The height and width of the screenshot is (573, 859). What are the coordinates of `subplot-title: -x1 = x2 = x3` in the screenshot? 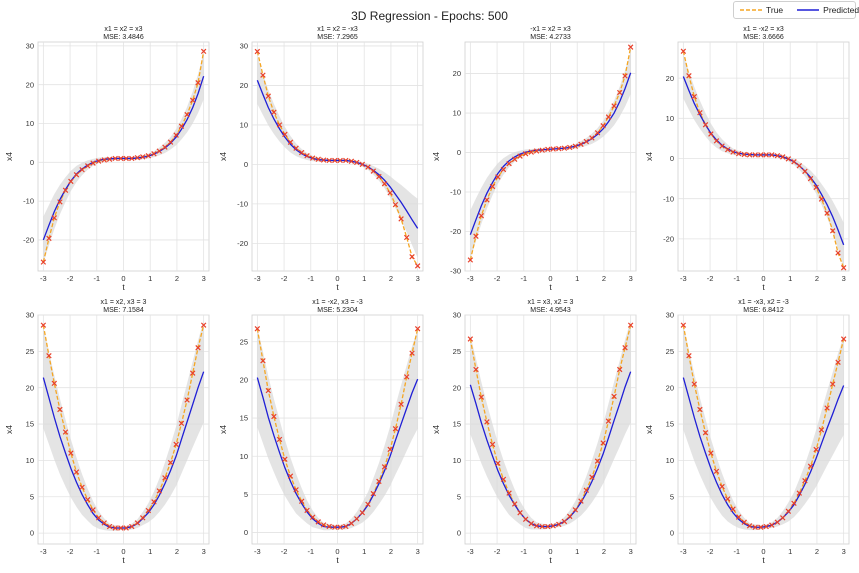 It's located at (550, 29).